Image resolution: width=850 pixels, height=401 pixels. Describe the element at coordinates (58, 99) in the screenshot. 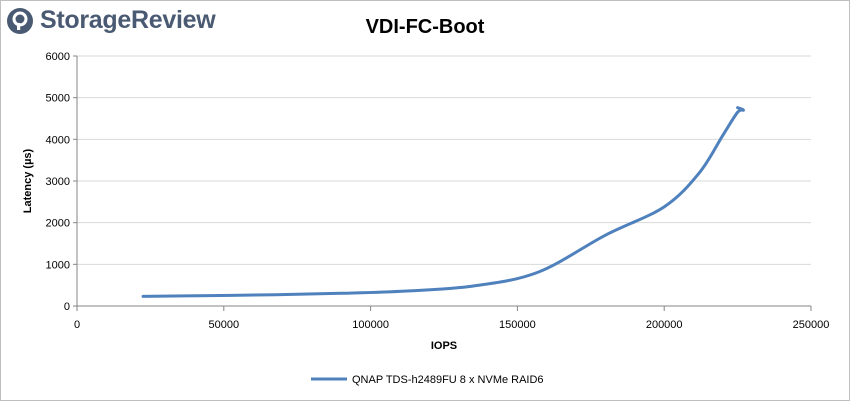

I see `y-tick-label: 5000` at that location.